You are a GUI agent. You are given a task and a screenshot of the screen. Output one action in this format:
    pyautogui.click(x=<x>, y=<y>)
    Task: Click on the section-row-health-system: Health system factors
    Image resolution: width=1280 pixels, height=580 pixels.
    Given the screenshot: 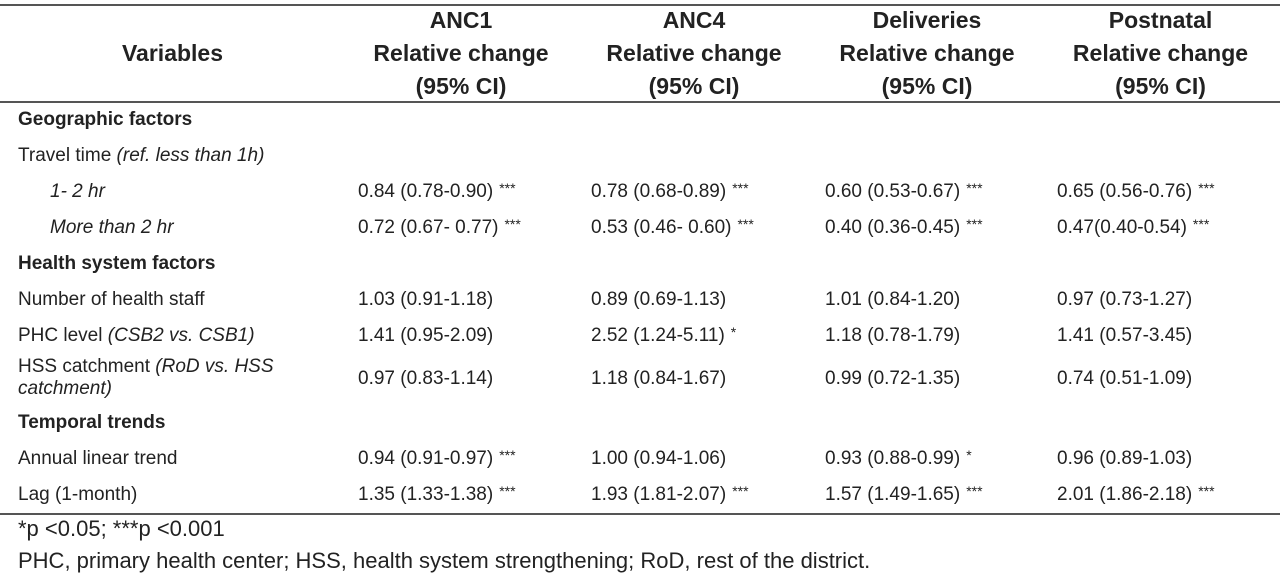 What is the action you would take?
    pyautogui.click(x=640, y=264)
    